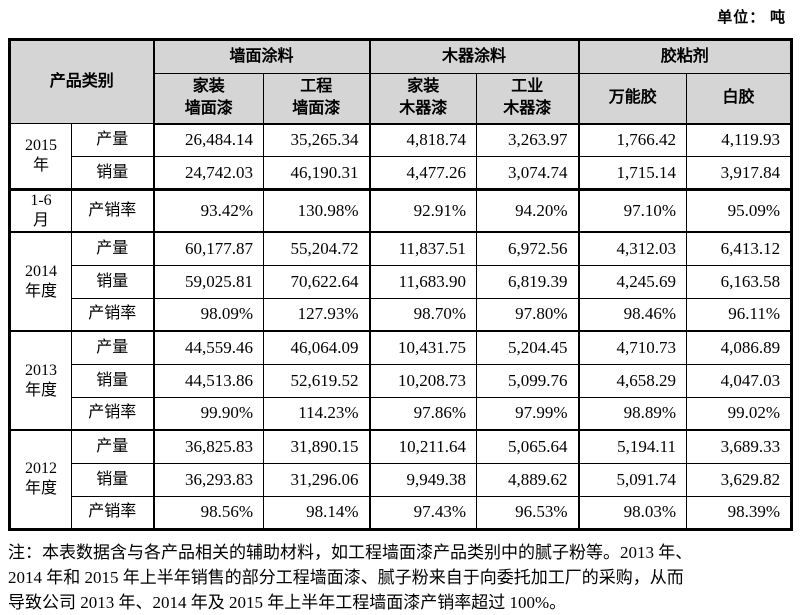  What do you see at coordinates (423, 413) in the screenshot?
I see `value-cell: 97.86%` at bounding box center [423, 413].